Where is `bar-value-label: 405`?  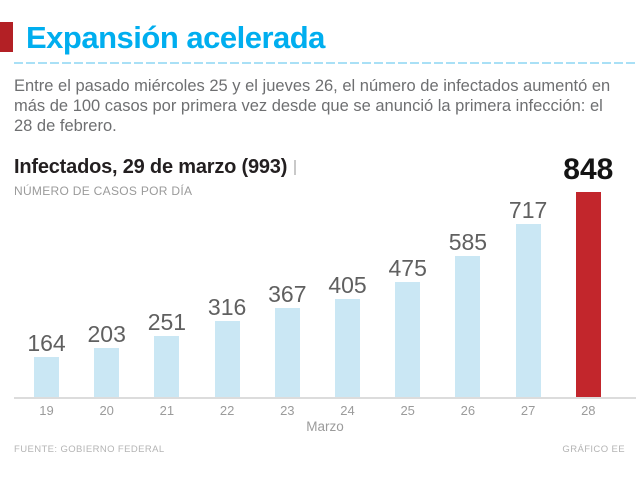 bar-value-label: 405 is located at coordinates (347, 285).